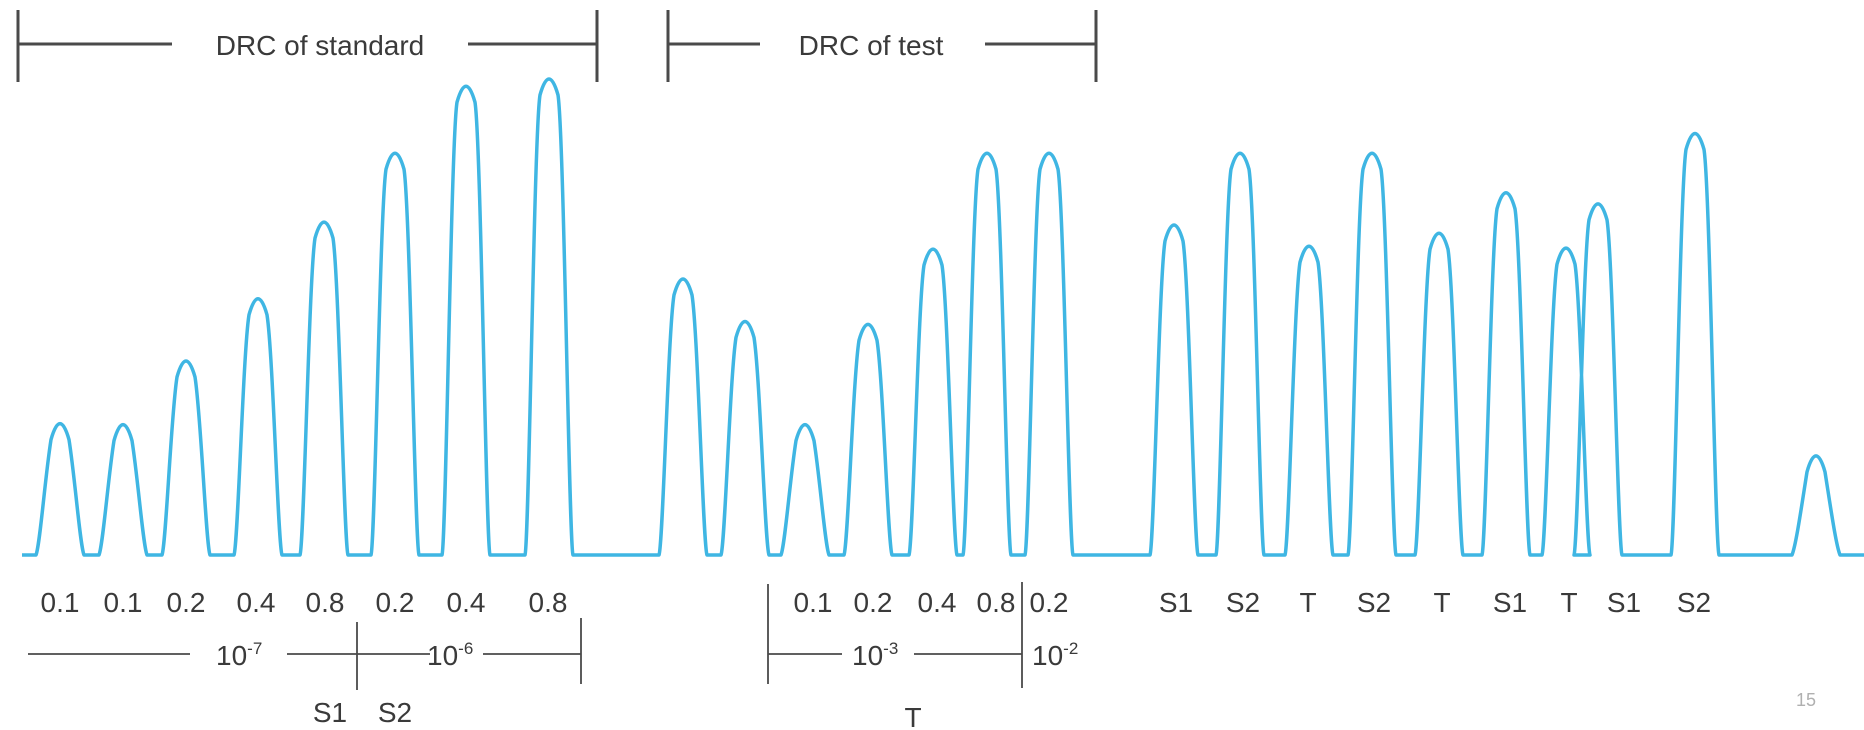 The height and width of the screenshot is (730, 1864). What do you see at coordinates (450, 655) in the screenshot?
I see `standard-conc-high: 10-6` at bounding box center [450, 655].